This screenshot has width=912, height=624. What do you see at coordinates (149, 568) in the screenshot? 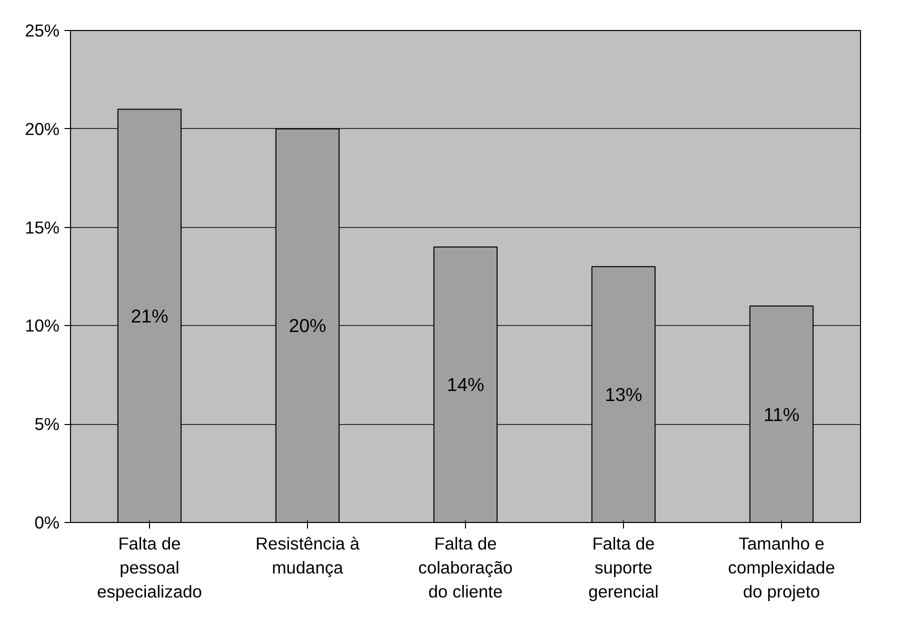
I see `x-tick-label: Falta de pessoal especializado` at bounding box center [149, 568].